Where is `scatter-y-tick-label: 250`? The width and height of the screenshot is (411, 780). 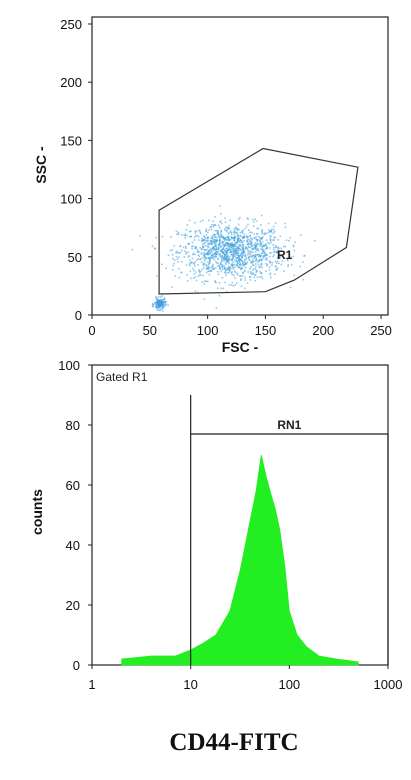 scatter-y-tick-label: 250 is located at coordinates (71, 24).